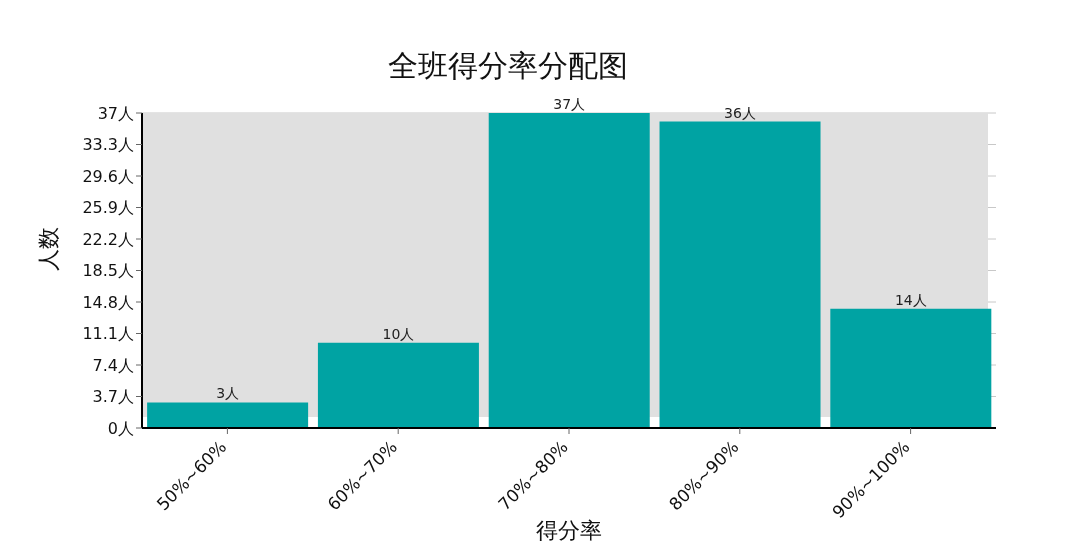  I want to click on y-tick-label: 0人, so click(120, 428).